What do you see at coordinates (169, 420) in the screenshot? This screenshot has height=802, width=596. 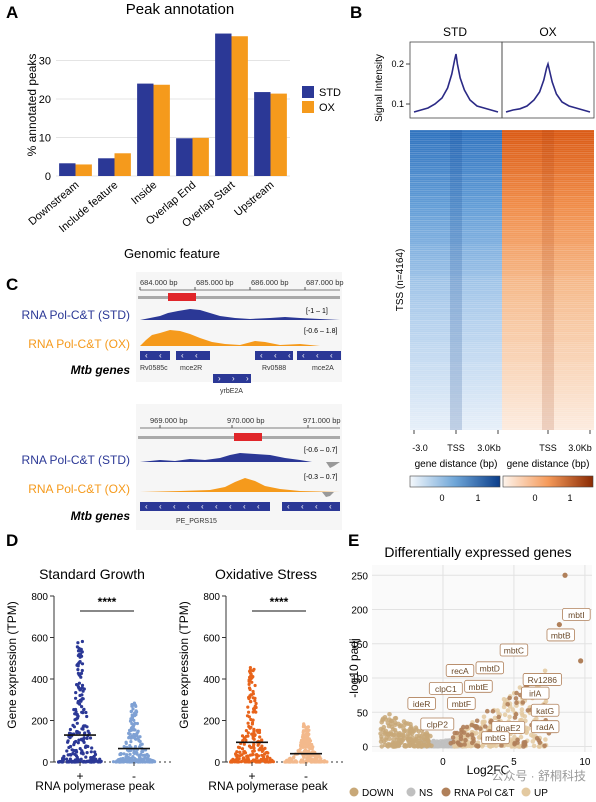 I see `ruler2-tick-0: 969.000 bp` at bounding box center [169, 420].